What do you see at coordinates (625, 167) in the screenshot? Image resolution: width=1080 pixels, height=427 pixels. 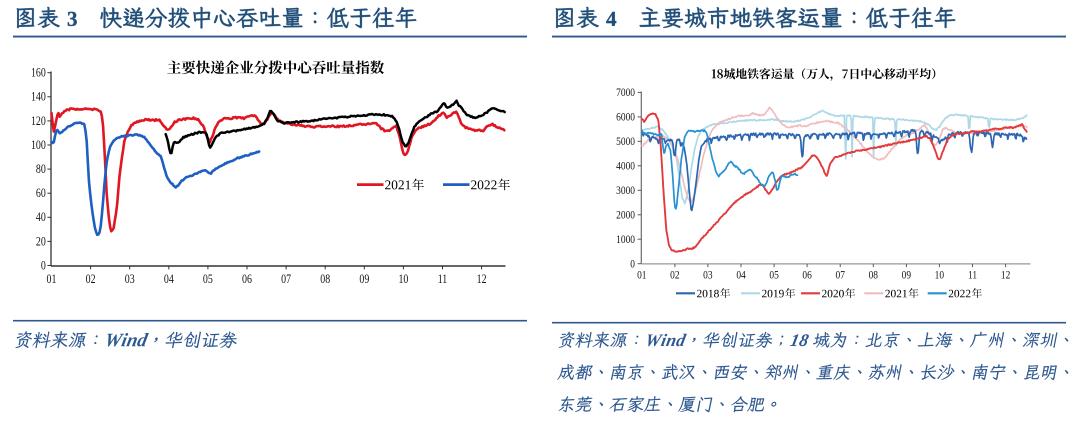 I see `svg-text: 4000` at bounding box center [625, 167].